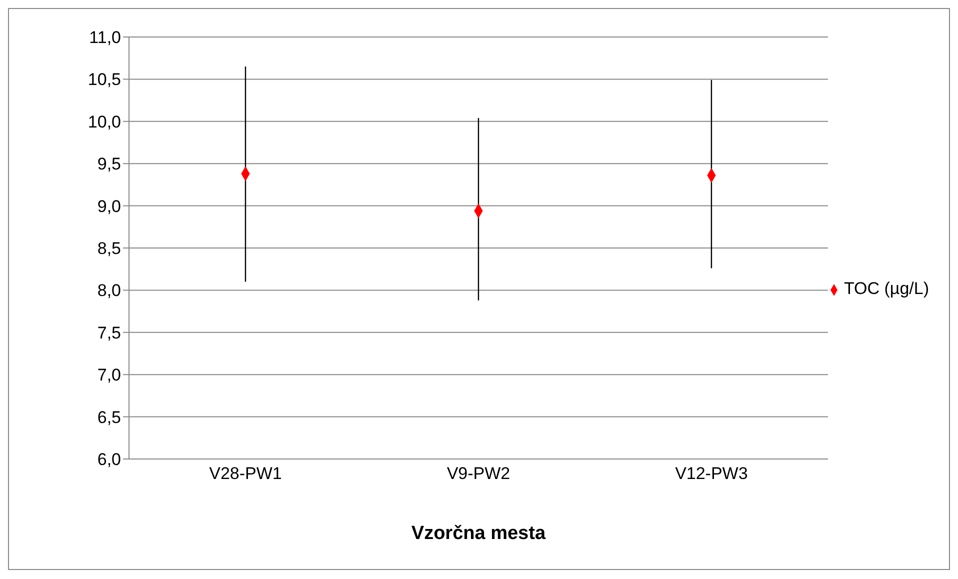 This screenshot has width=958, height=579. Describe the element at coordinates (105, 38) in the screenshot. I see `y-tick-label: 11,0` at that location.